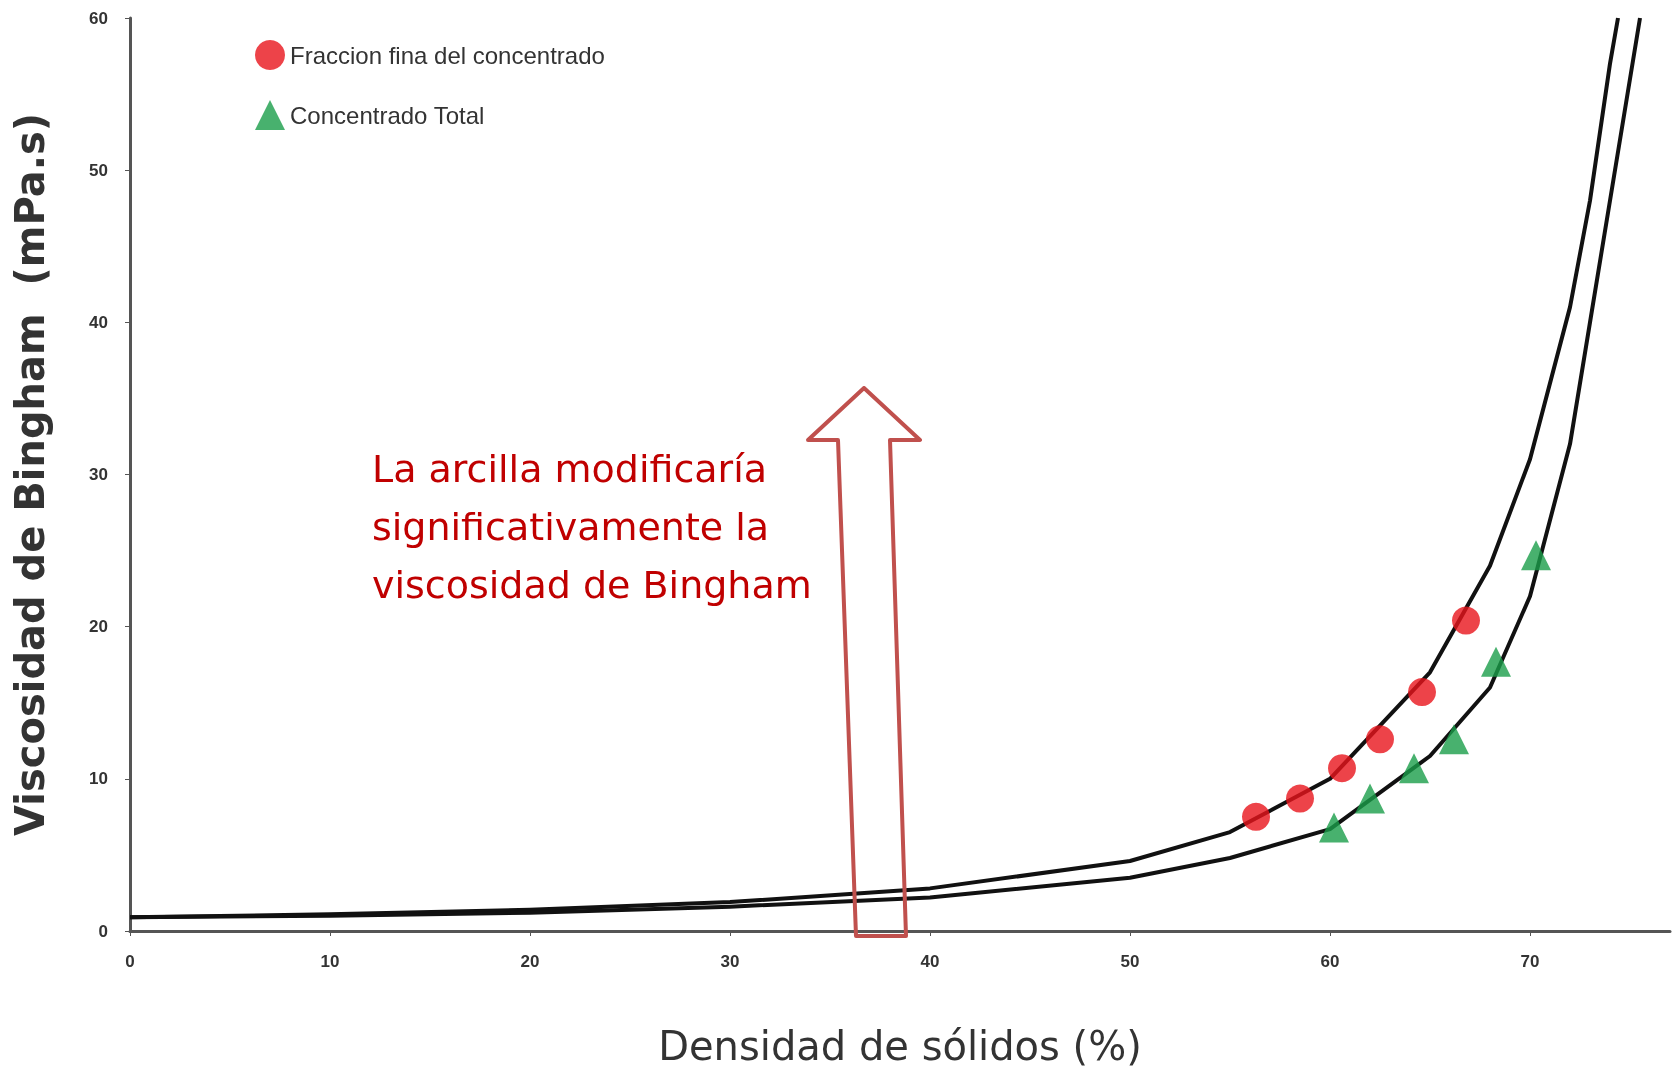  Describe the element at coordinates (592, 527) in the screenshot. I see `annotation: La arcilla modificaría significativamente la viscosidad de Bingham` at that location.